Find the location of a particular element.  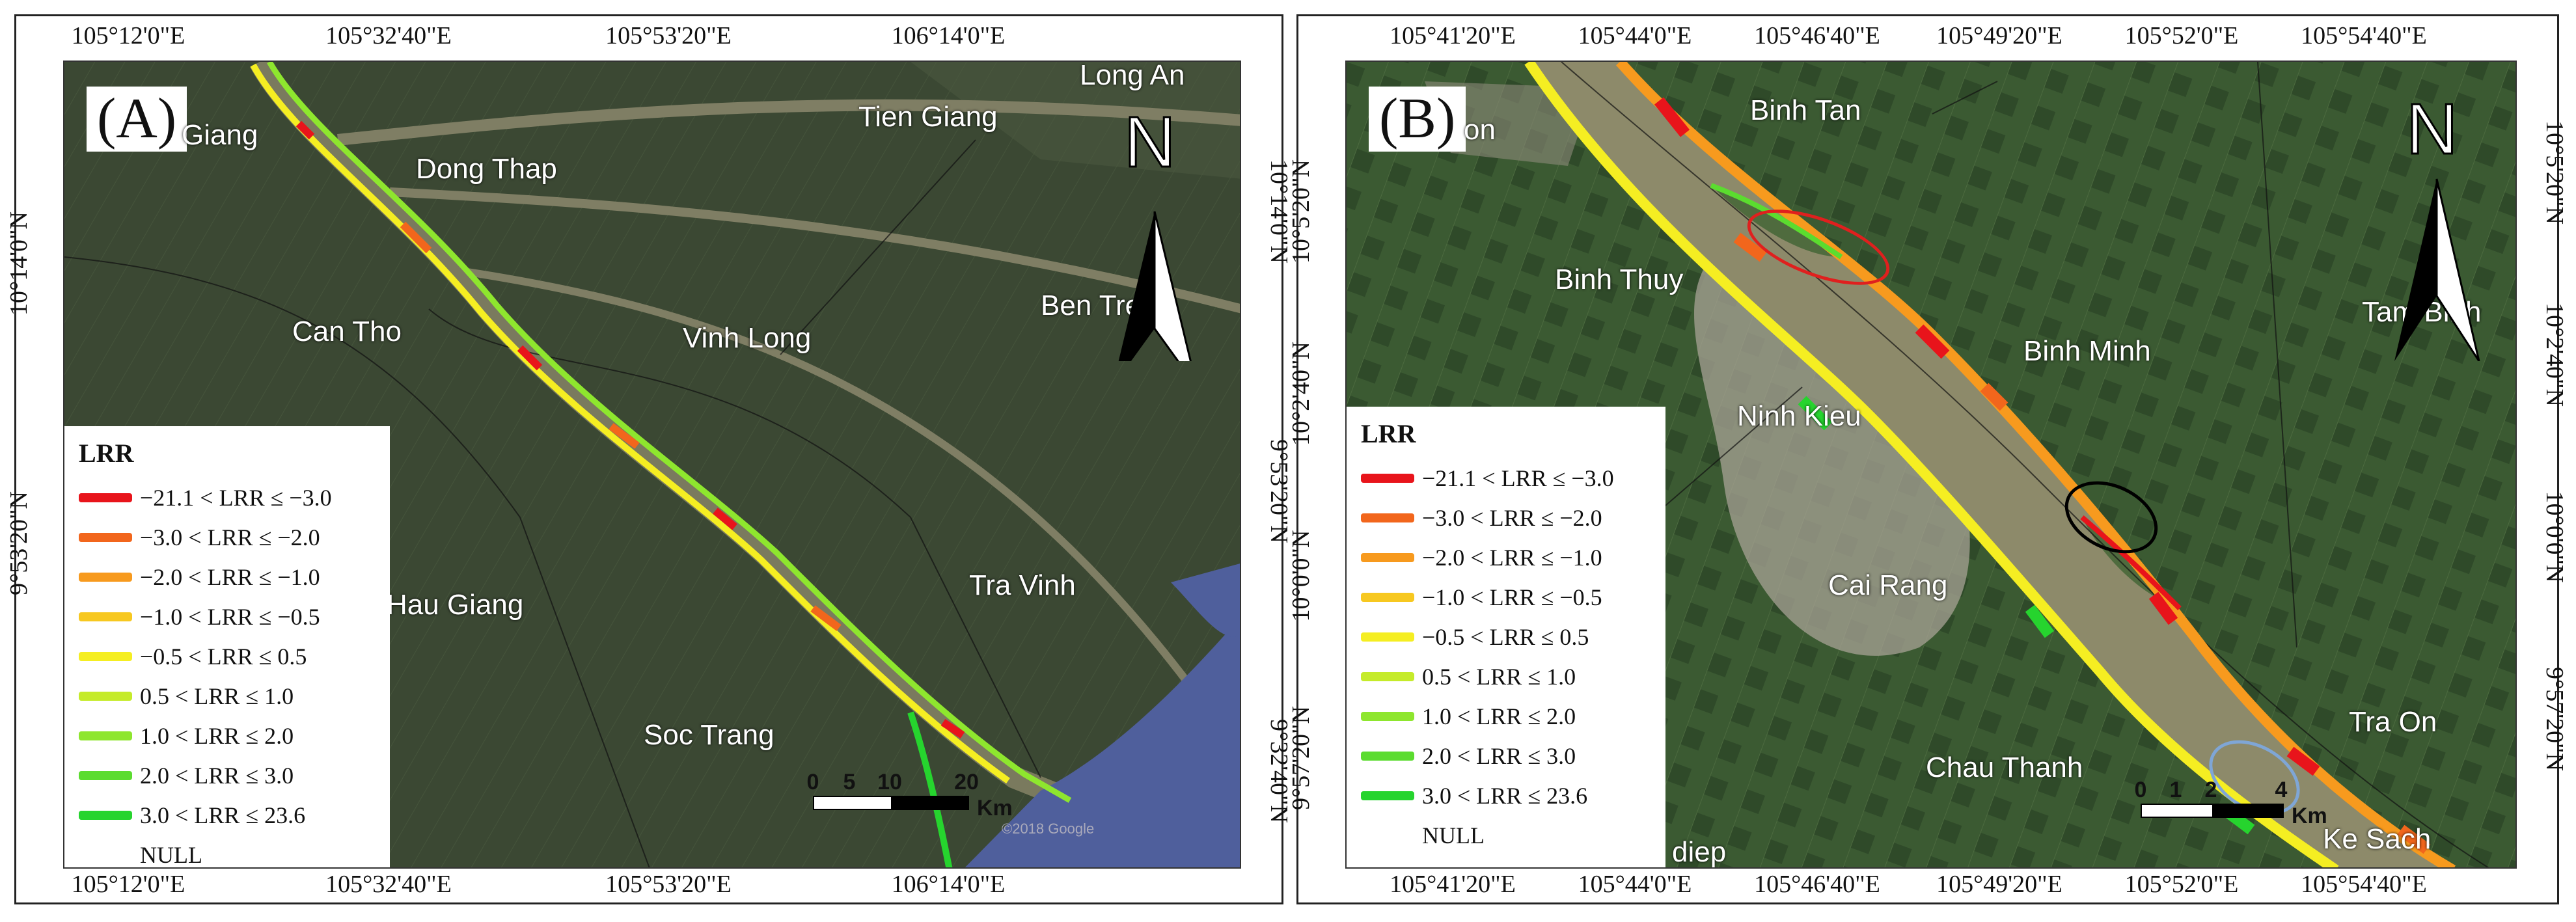

tick-top-b-4: 105°52'0"E is located at coordinates (2181, 36).